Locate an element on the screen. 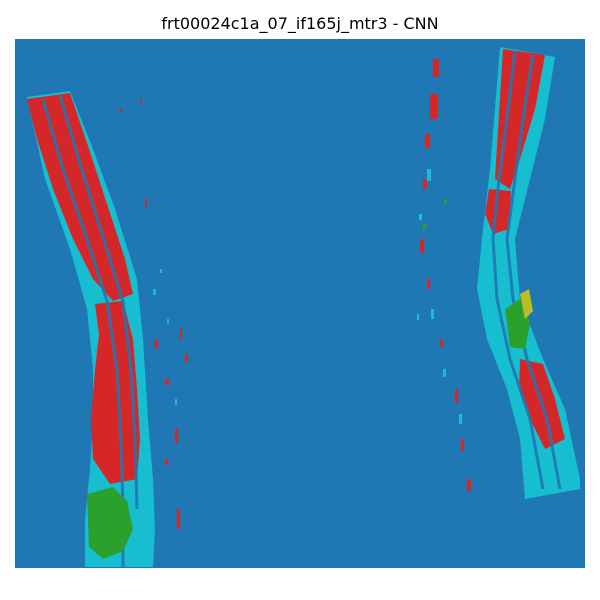 This screenshot has height=600, width=600. left-scatter-cyan is located at coordinates (165, 337).